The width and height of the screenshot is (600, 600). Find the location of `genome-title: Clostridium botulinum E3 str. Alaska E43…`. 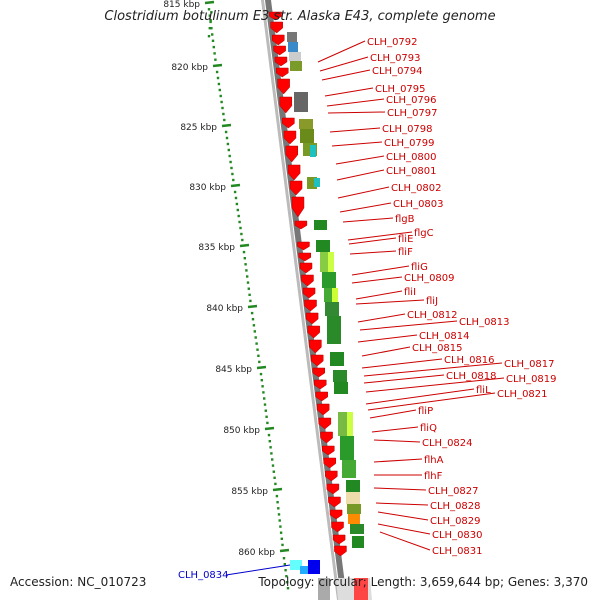

genome-title: Clostridium botulinum E3 str. Alaska E43… is located at coordinates (300, 16).